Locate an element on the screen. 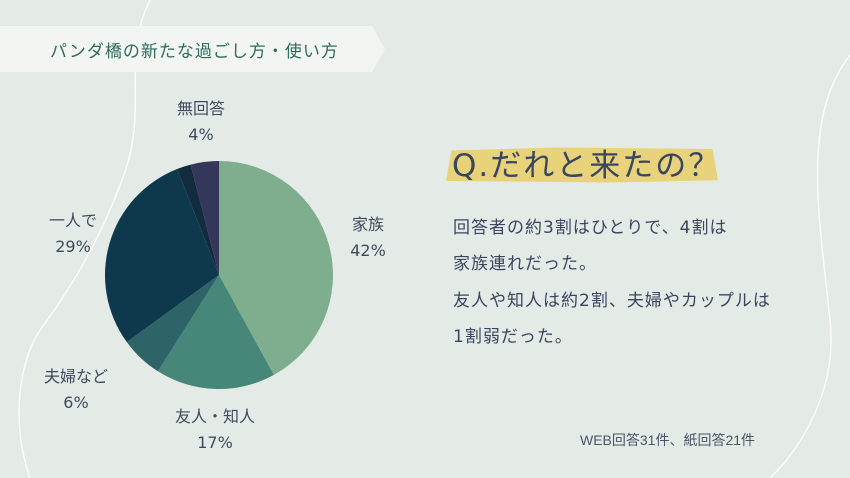  pie-label-no-answer-name: 無回答 is located at coordinates (200, 108).